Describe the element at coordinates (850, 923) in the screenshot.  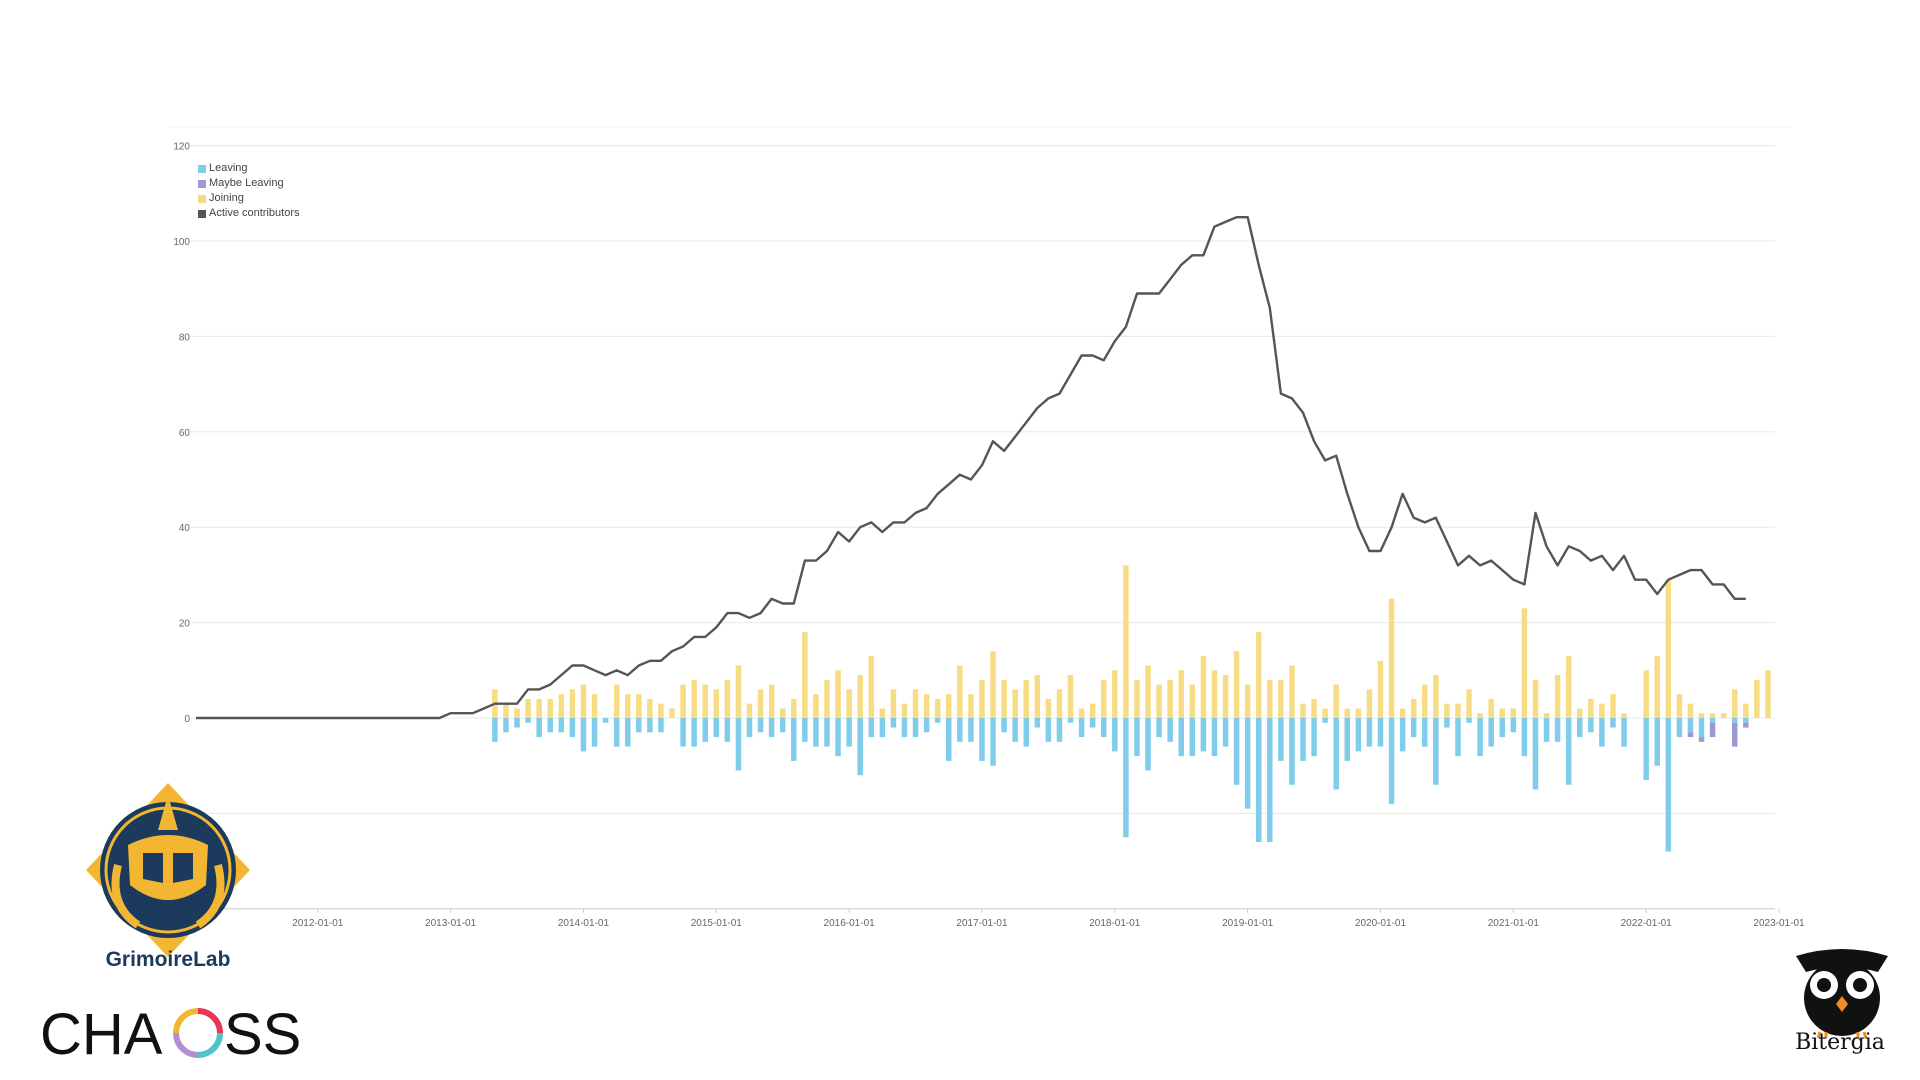
I see `x-tick-label: 2016-01-01` at that location.